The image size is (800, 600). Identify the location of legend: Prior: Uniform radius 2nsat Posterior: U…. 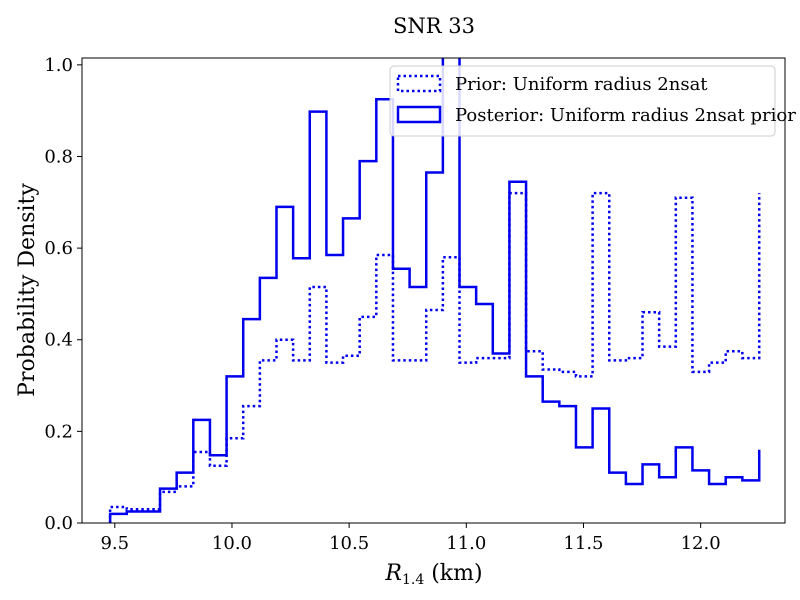
(592, 101).